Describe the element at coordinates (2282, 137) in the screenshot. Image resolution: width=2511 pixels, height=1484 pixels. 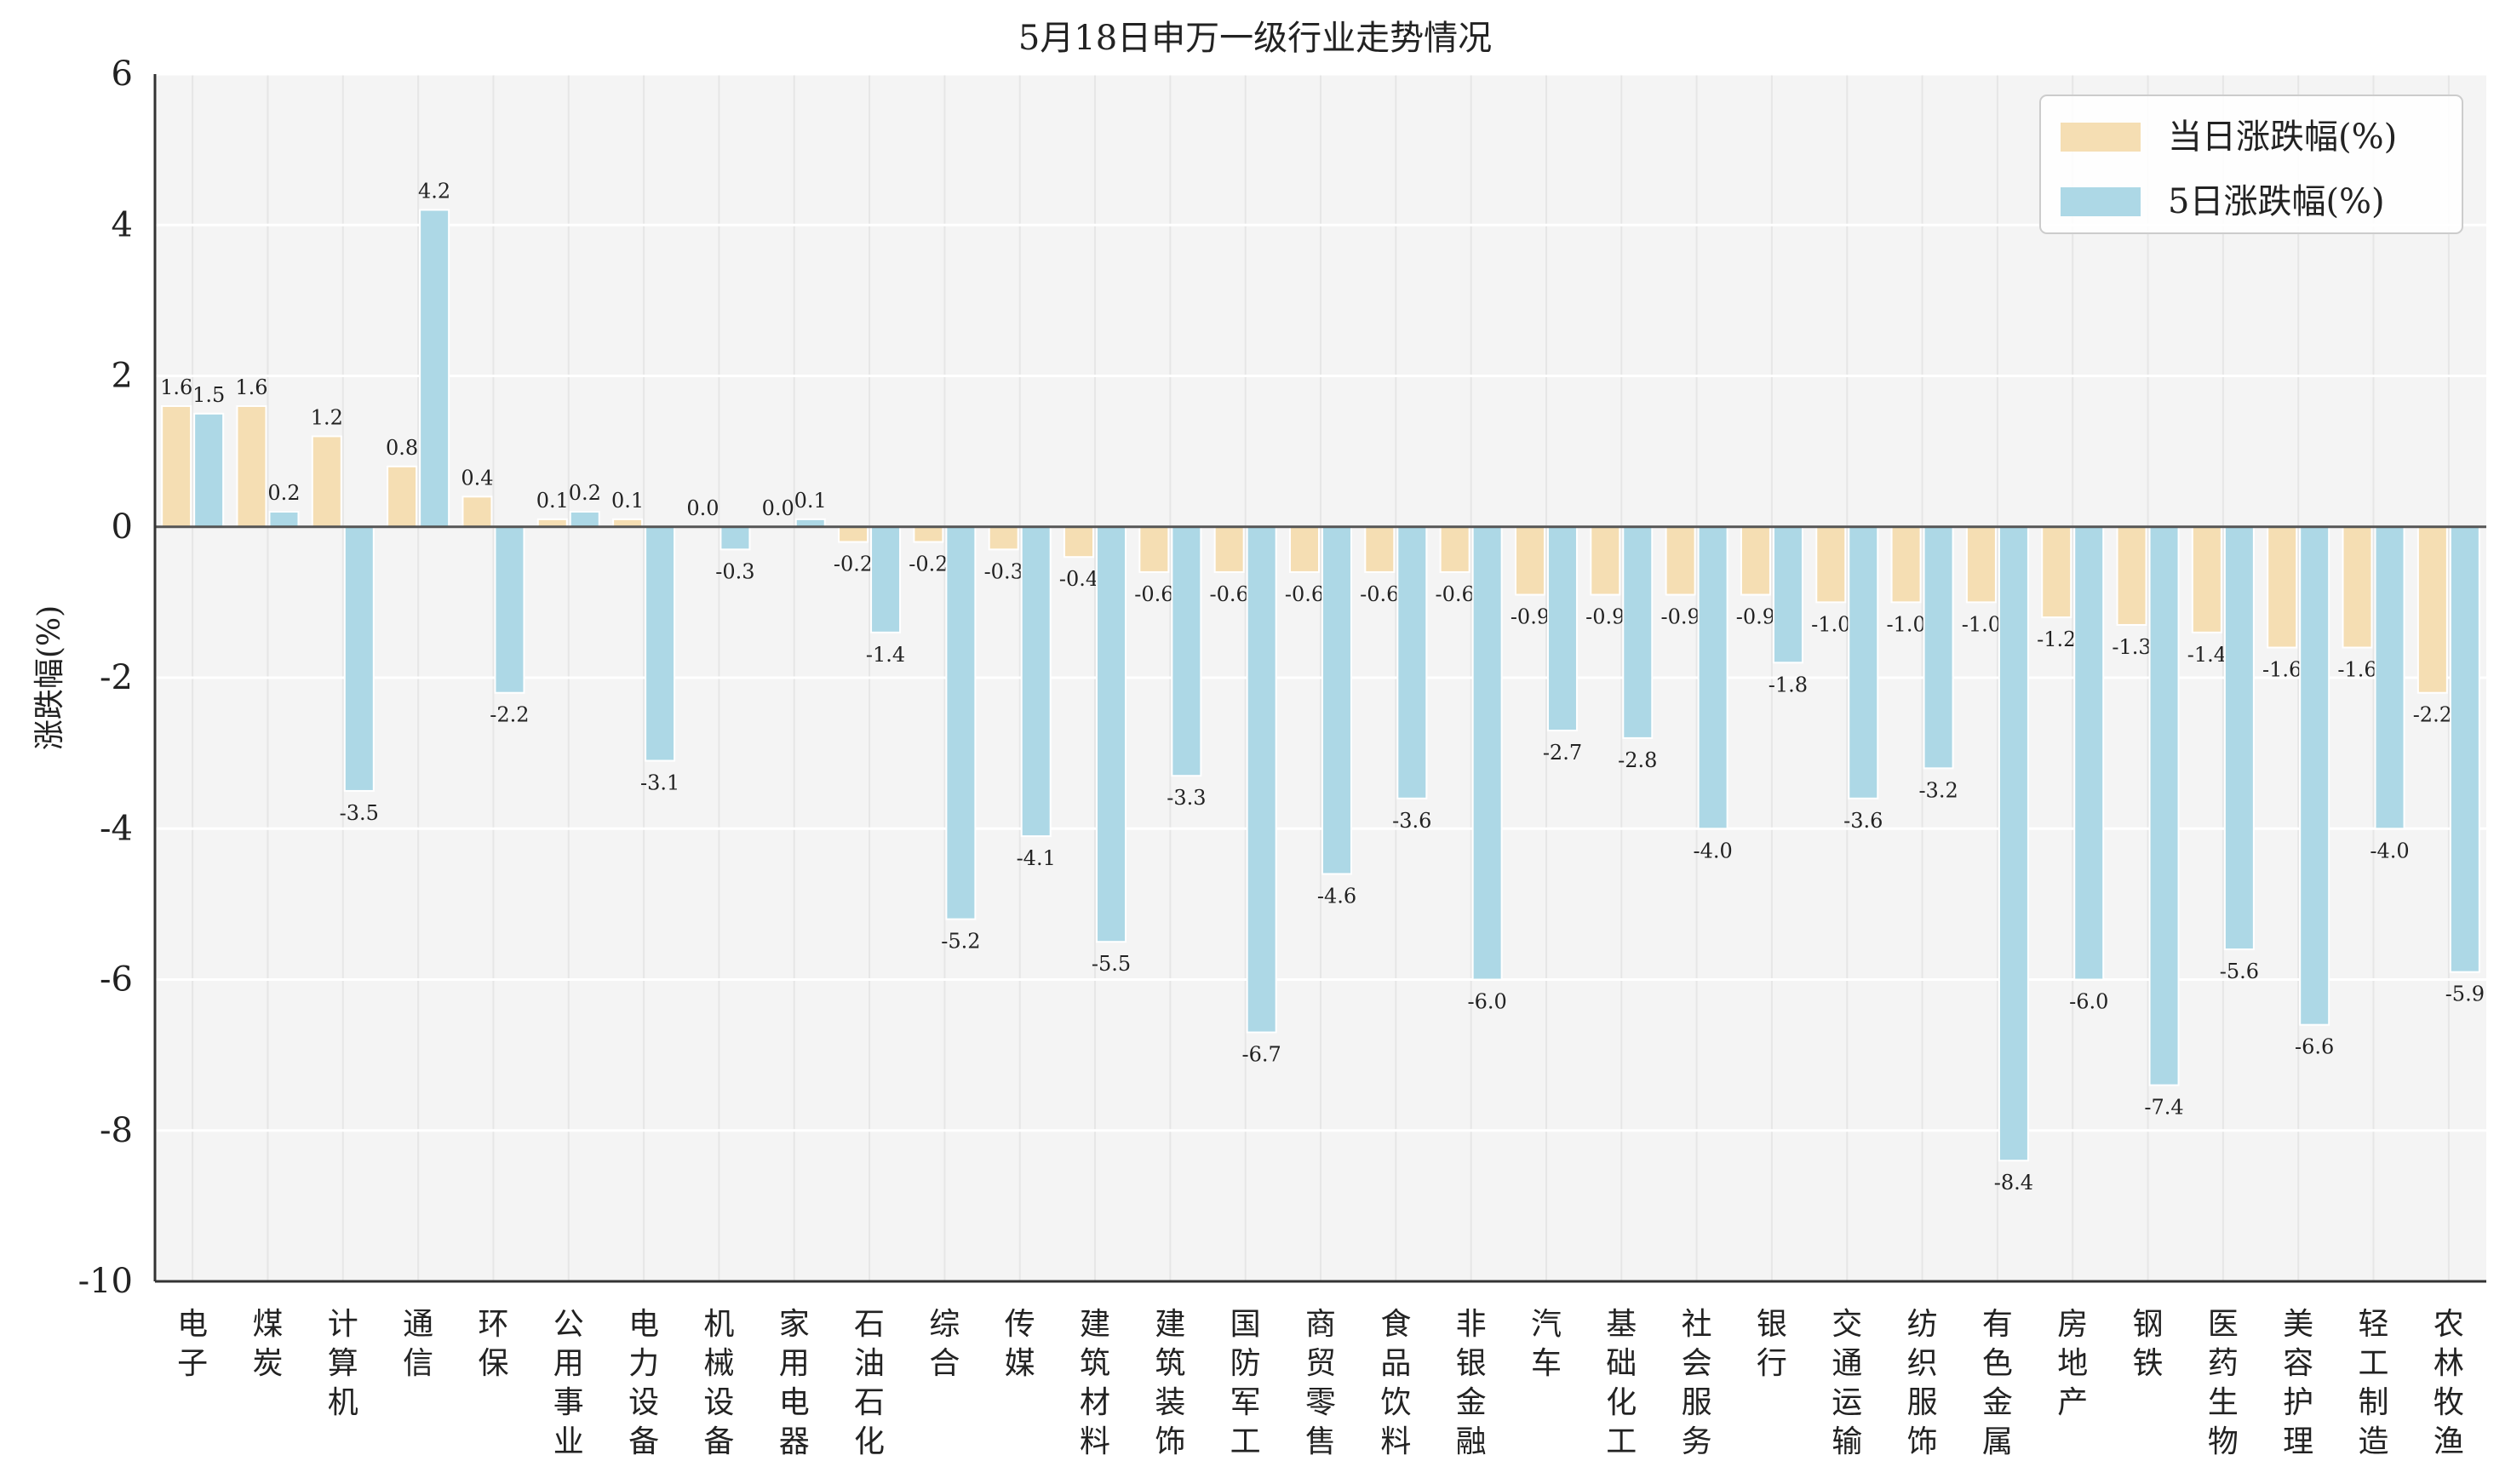
I see `legend-label-daily: 当日涨跌幅(%)` at that location.